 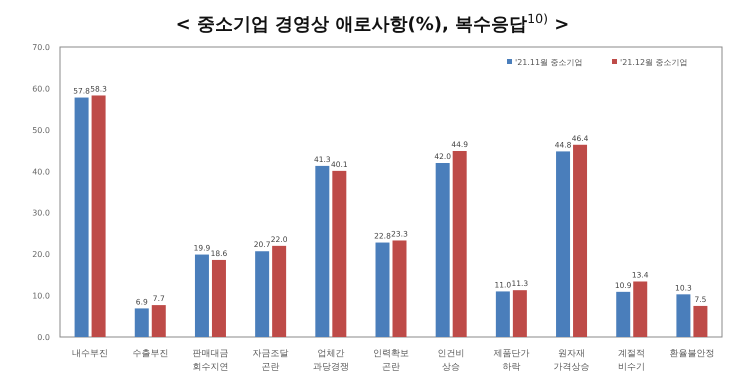 What do you see at coordinates (632, 360) in the screenshot?
I see `x-tick-label: 계절적 비수기` at bounding box center [632, 360].